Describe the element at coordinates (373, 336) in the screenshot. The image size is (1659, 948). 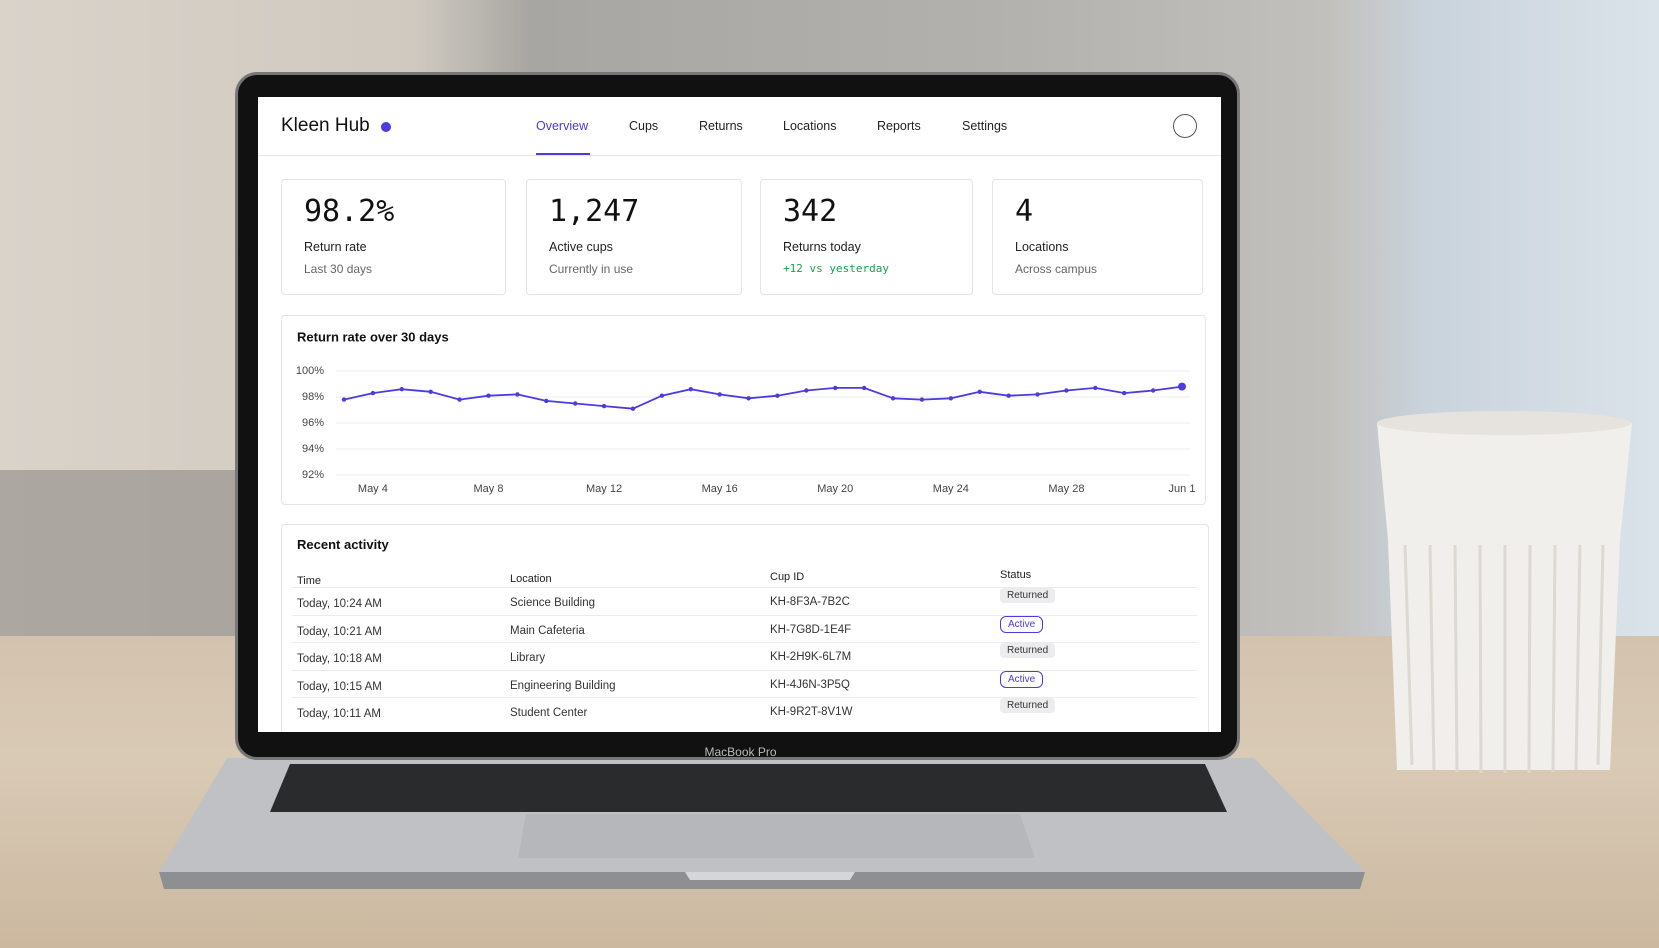
I see `chart-title: Return rate over 30 days` at that location.